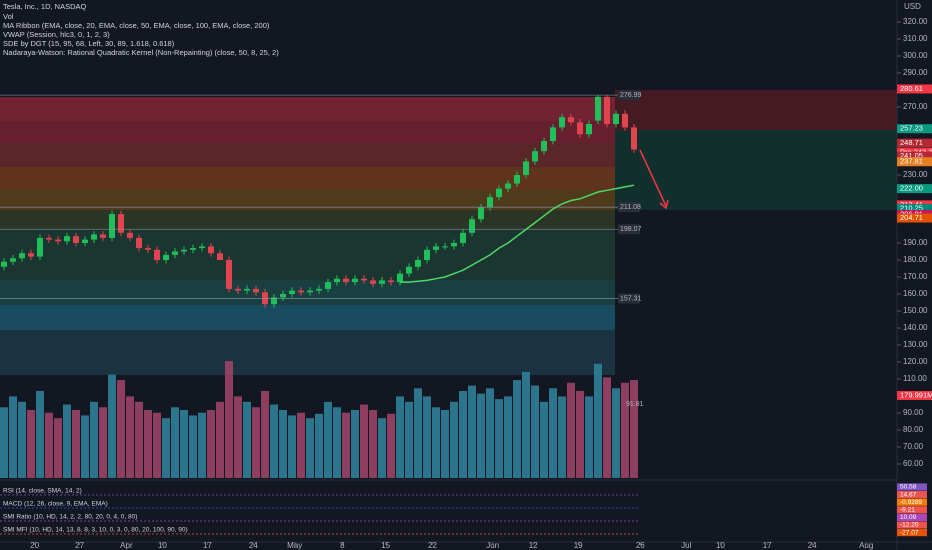  Describe the element at coordinates (640, 545) in the screenshot. I see `x-tick-label: 26` at that location.